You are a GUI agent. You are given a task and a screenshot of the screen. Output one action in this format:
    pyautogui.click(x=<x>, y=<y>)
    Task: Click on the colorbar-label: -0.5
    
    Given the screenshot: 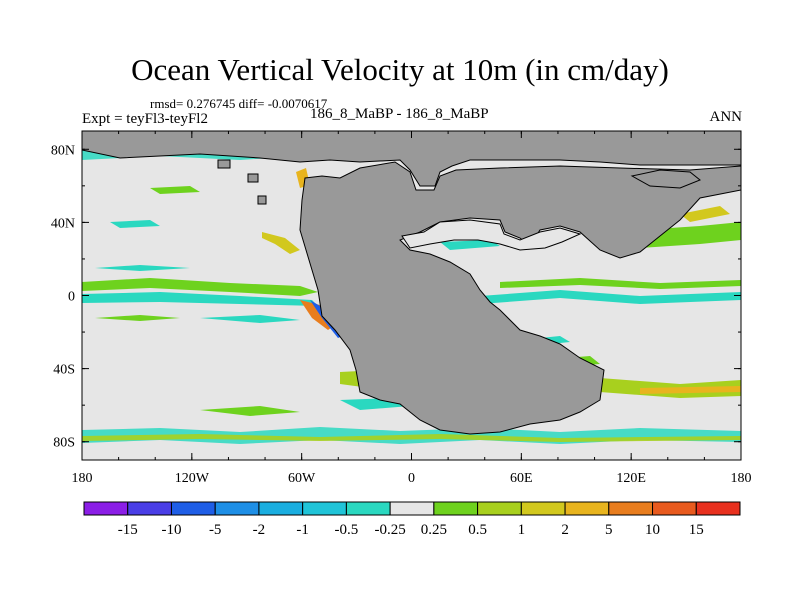 What is the action you would take?
    pyautogui.click(x=347, y=530)
    